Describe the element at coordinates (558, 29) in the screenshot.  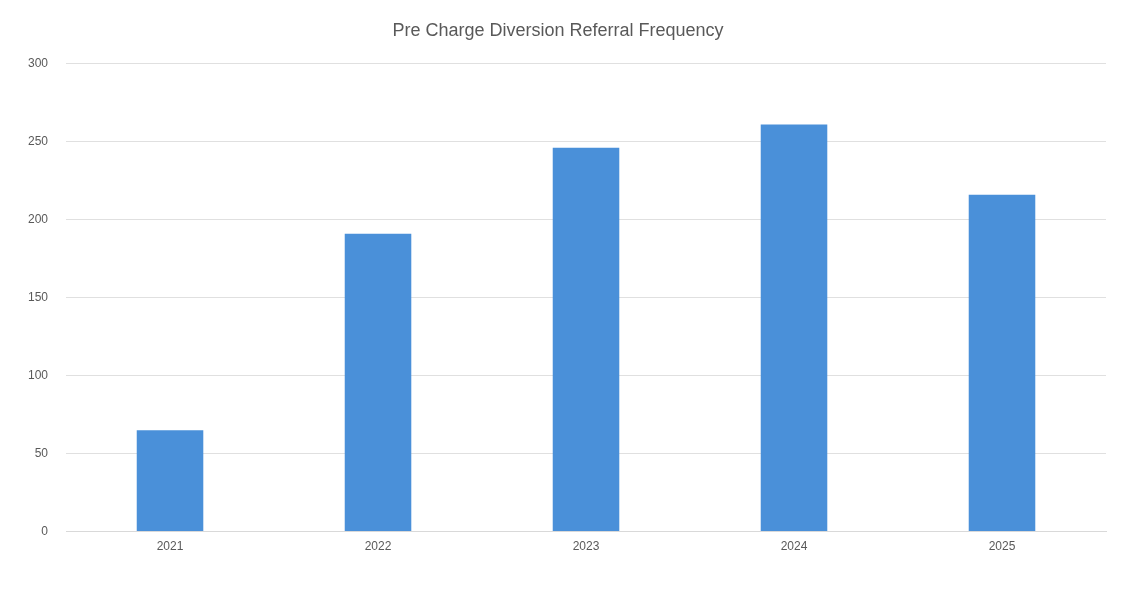
I see `chart-title: Pre Charge Diversion Referral Frequency` at that location.